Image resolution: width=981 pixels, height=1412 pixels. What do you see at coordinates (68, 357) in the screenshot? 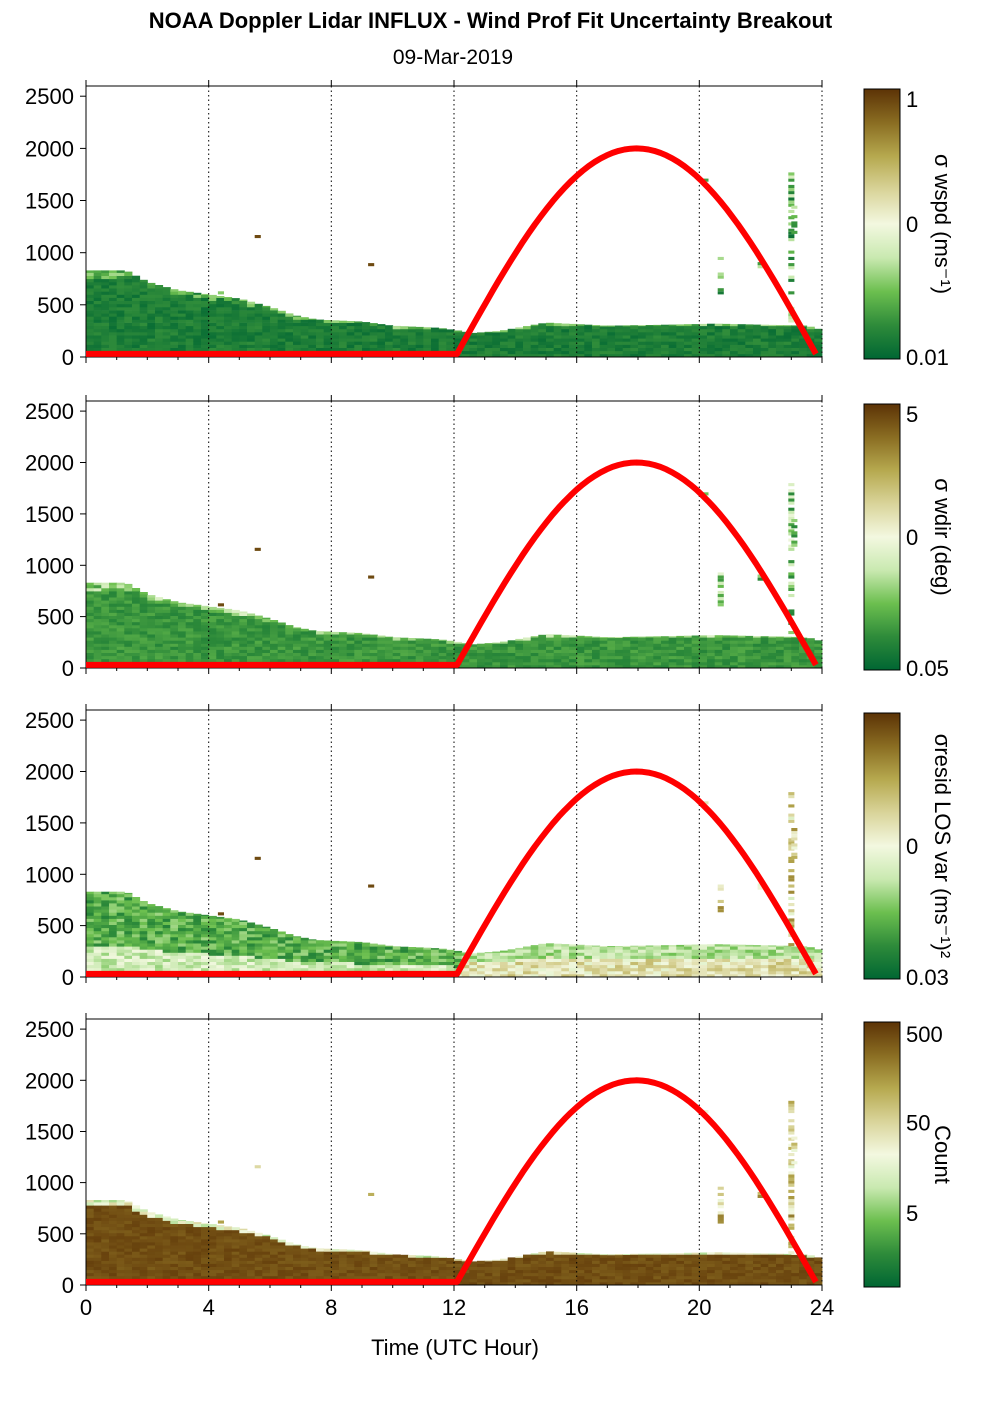
I see `y-tick-label: 0` at bounding box center [68, 357].